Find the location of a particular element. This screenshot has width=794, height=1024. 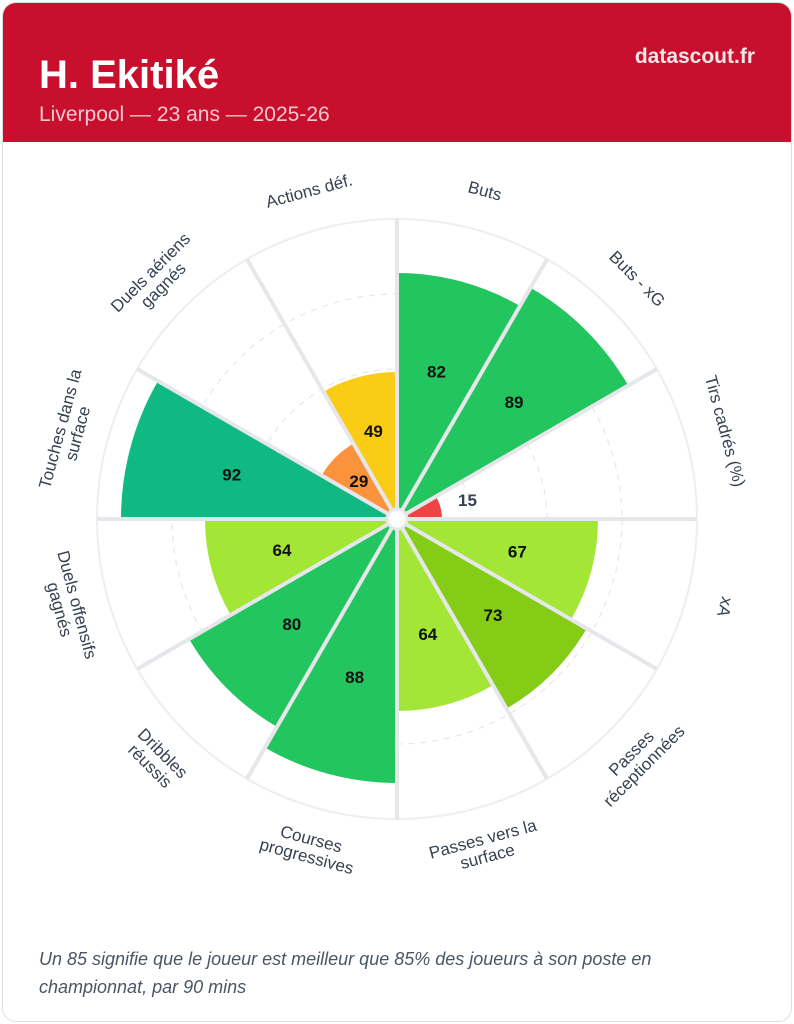

value-label: 15 is located at coordinates (467, 500).